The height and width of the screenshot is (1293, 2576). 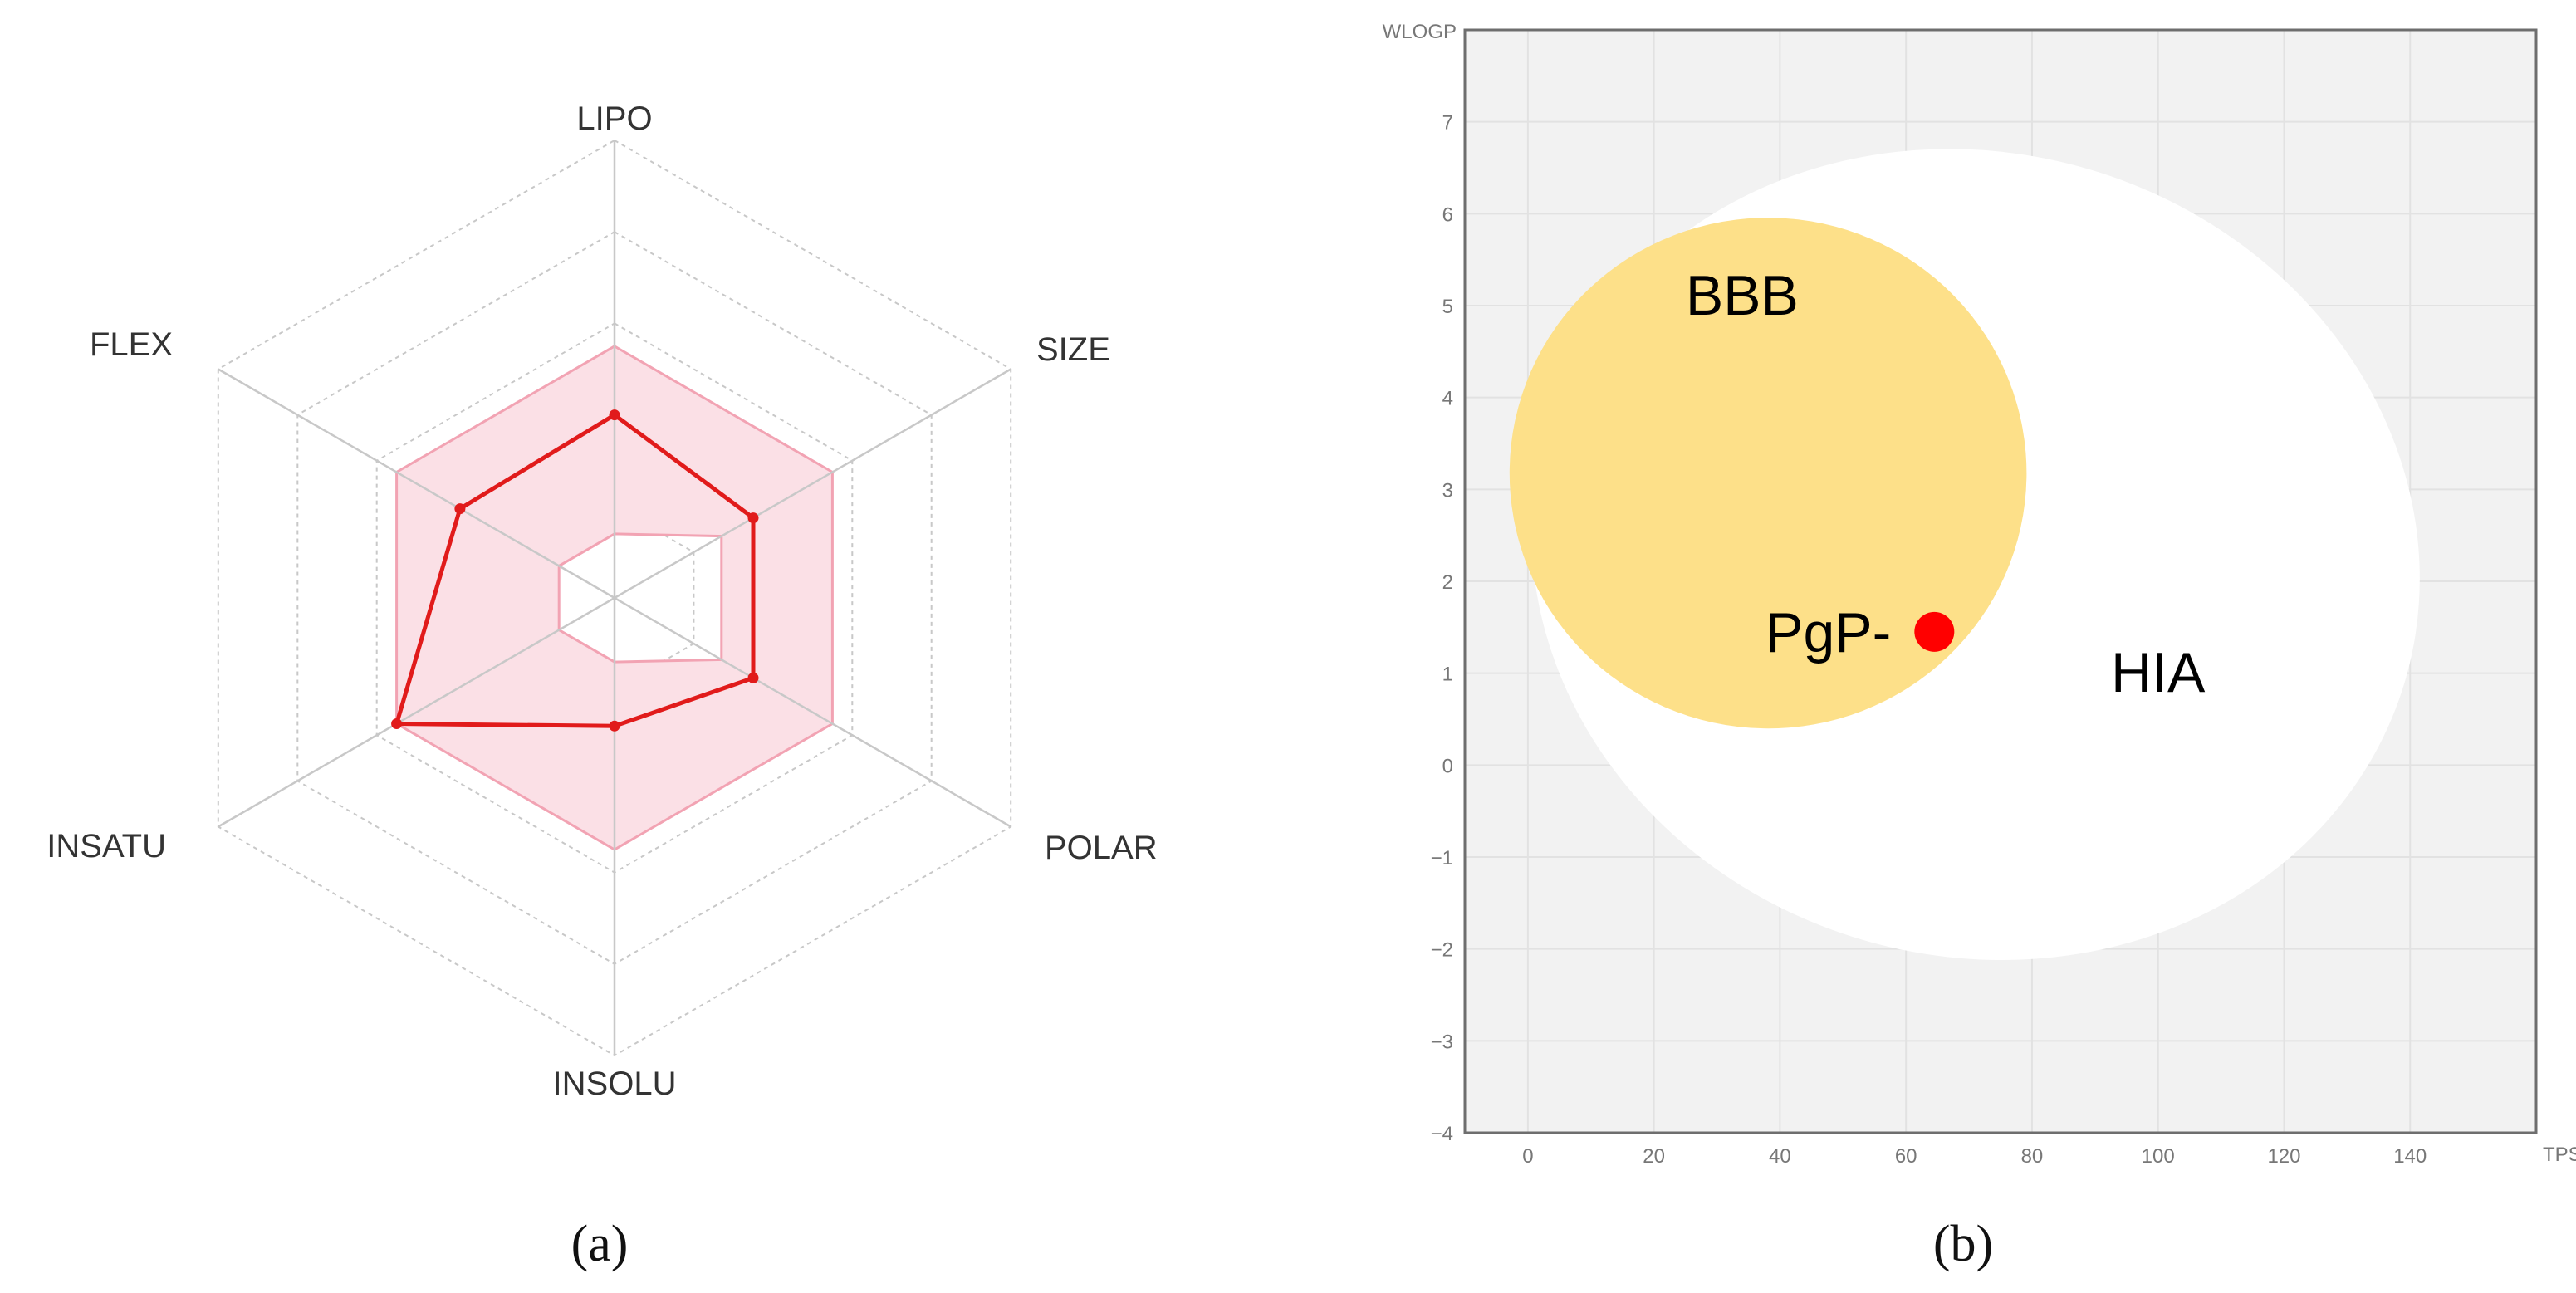 I want to click on y-tick-label-0: 0, so click(x=1448, y=766).